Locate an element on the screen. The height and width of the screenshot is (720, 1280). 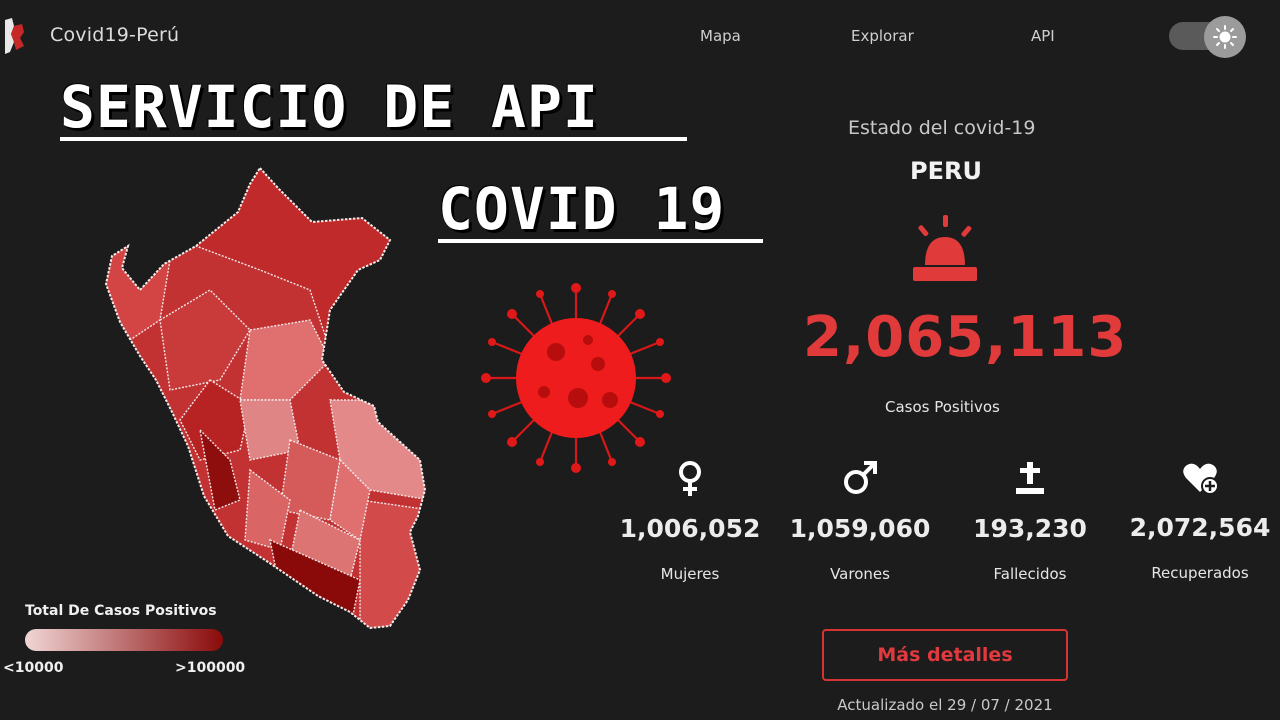
metric-fallecidos is located at coordinates (1030, 478).